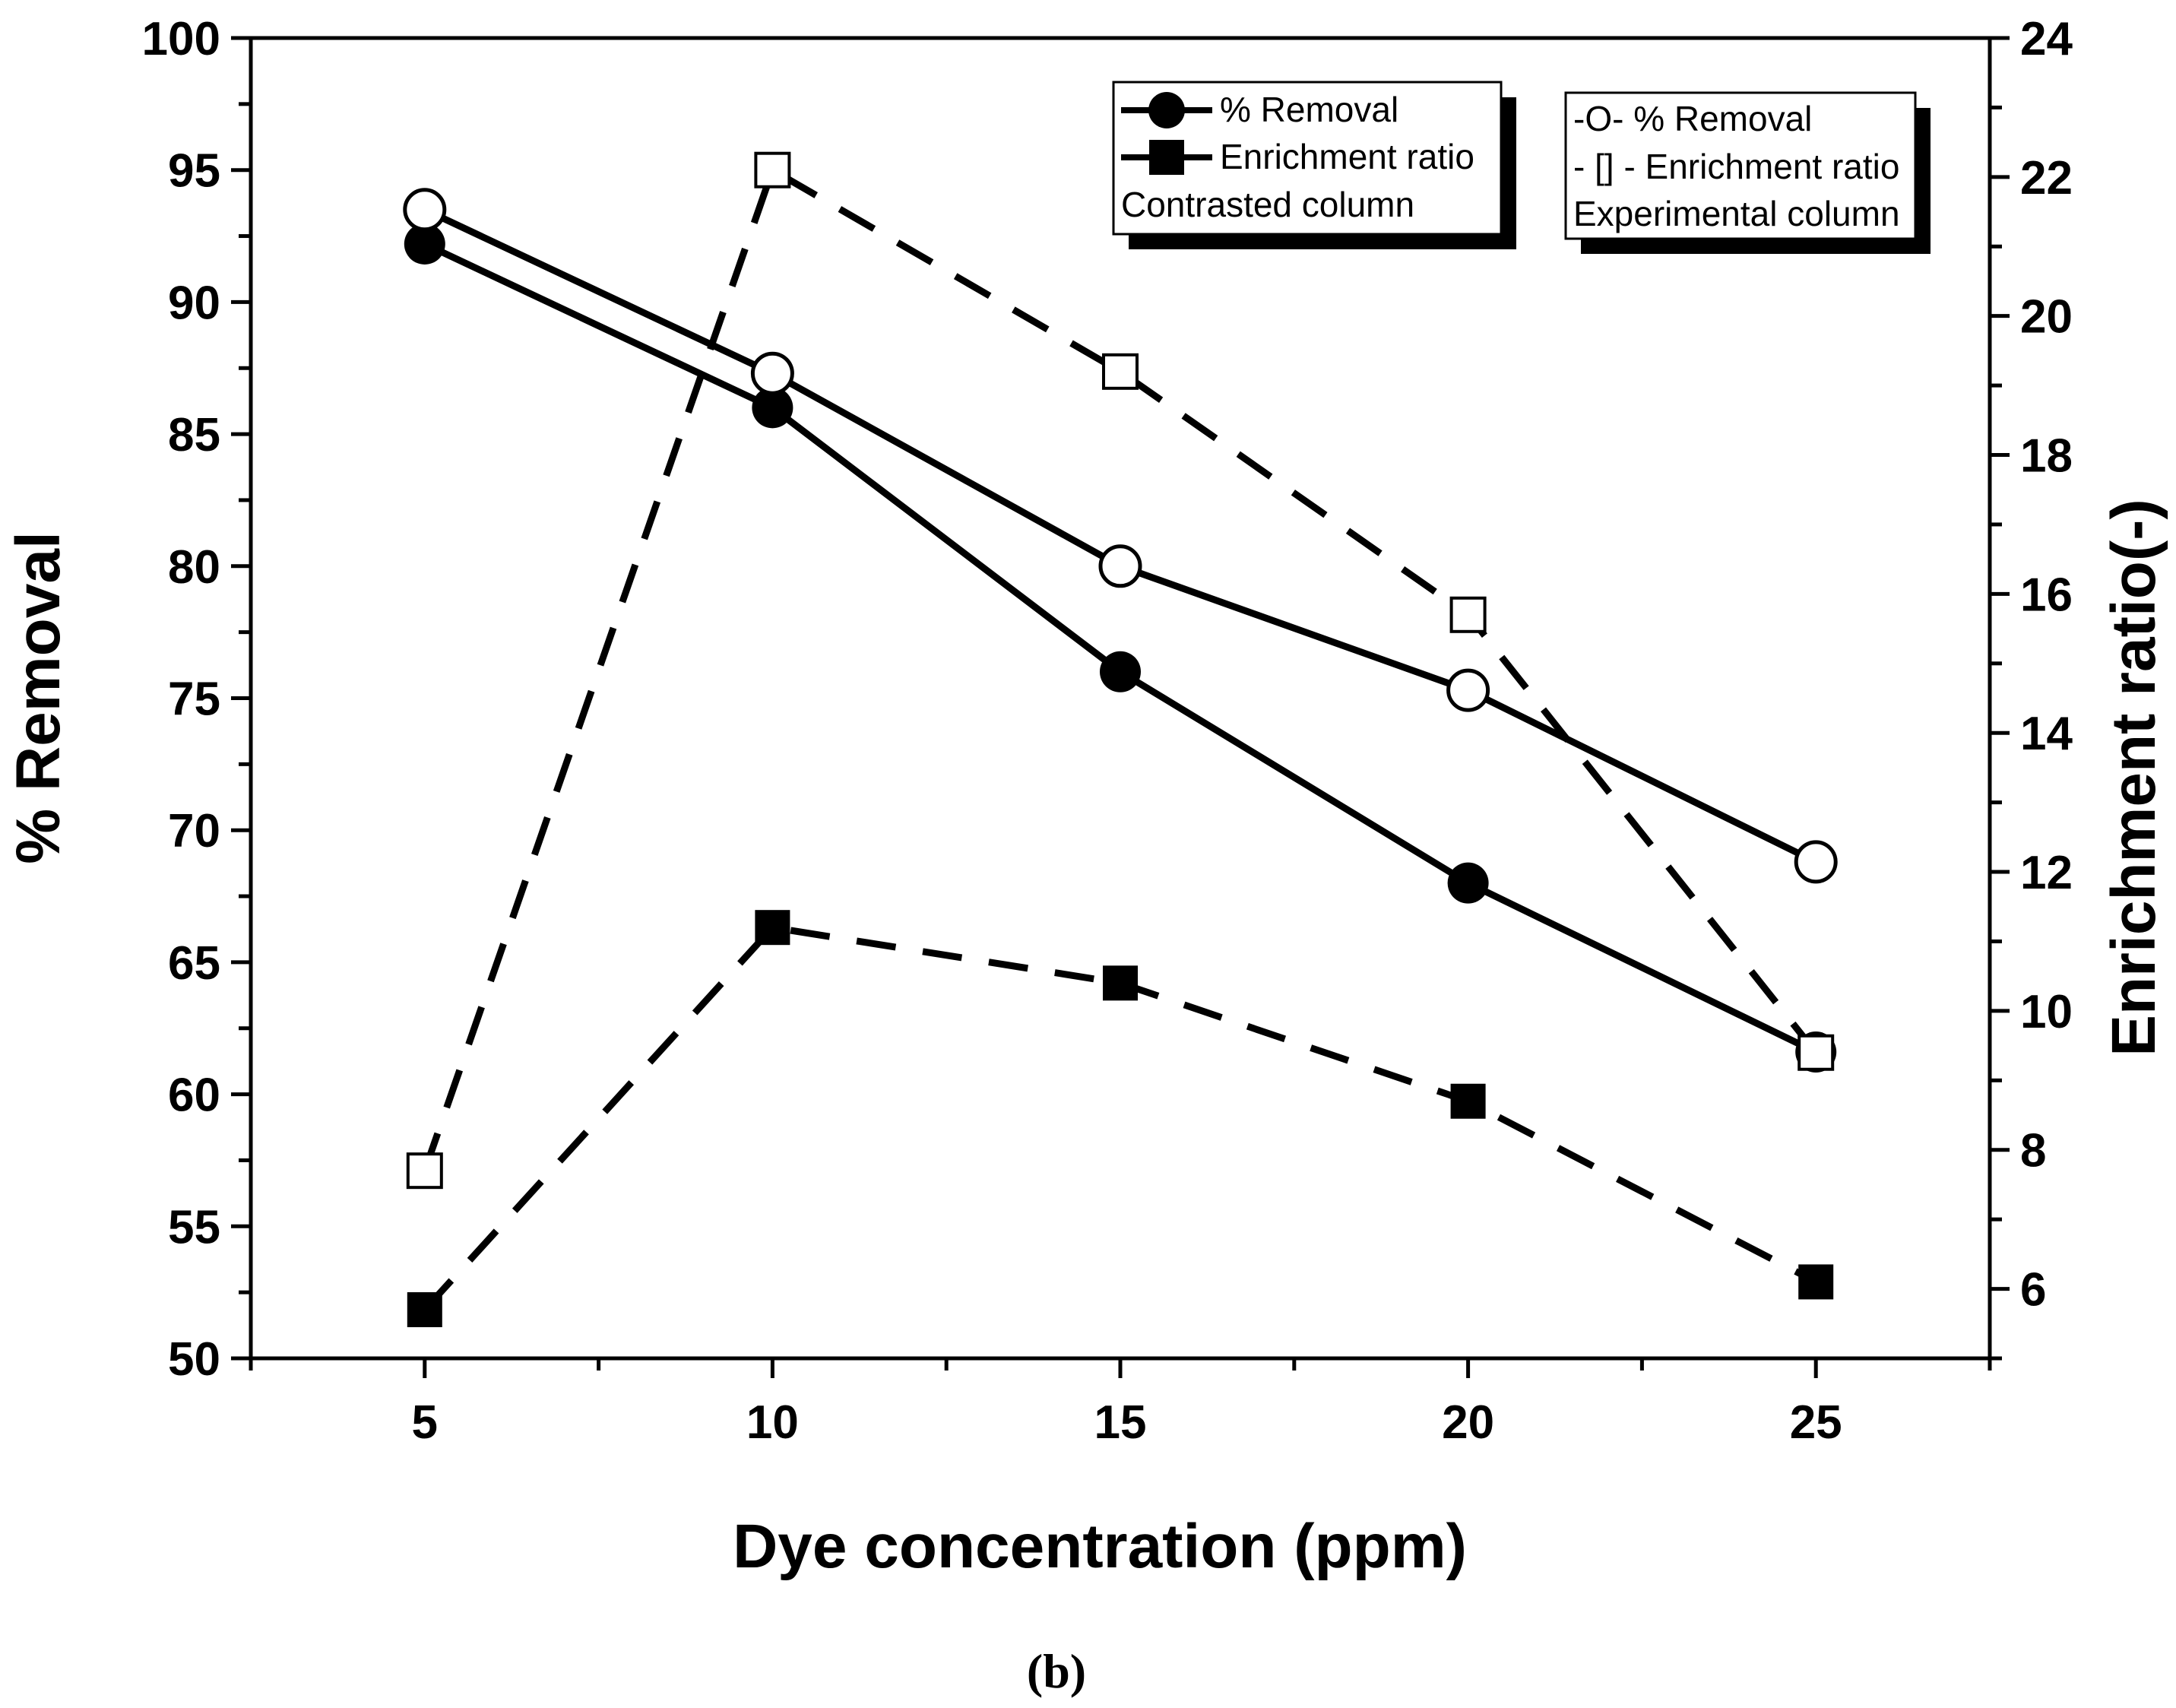 Image resolution: width=2176 pixels, height=1708 pixels. What do you see at coordinates (1347, 156) in the screenshot?
I see `legend-contrasted-enrichment-label: Enrichment ratio` at bounding box center [1347, 156].